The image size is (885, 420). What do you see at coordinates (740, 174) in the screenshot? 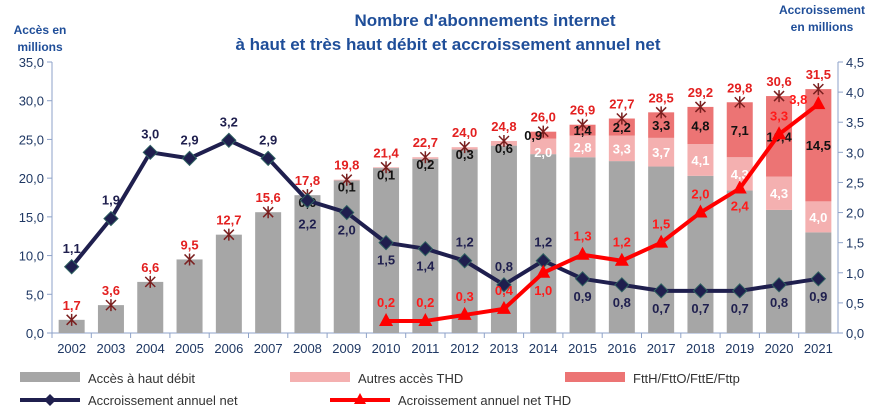
I see `autres-thd-label: 4,3` at bounding box center [740, 174].